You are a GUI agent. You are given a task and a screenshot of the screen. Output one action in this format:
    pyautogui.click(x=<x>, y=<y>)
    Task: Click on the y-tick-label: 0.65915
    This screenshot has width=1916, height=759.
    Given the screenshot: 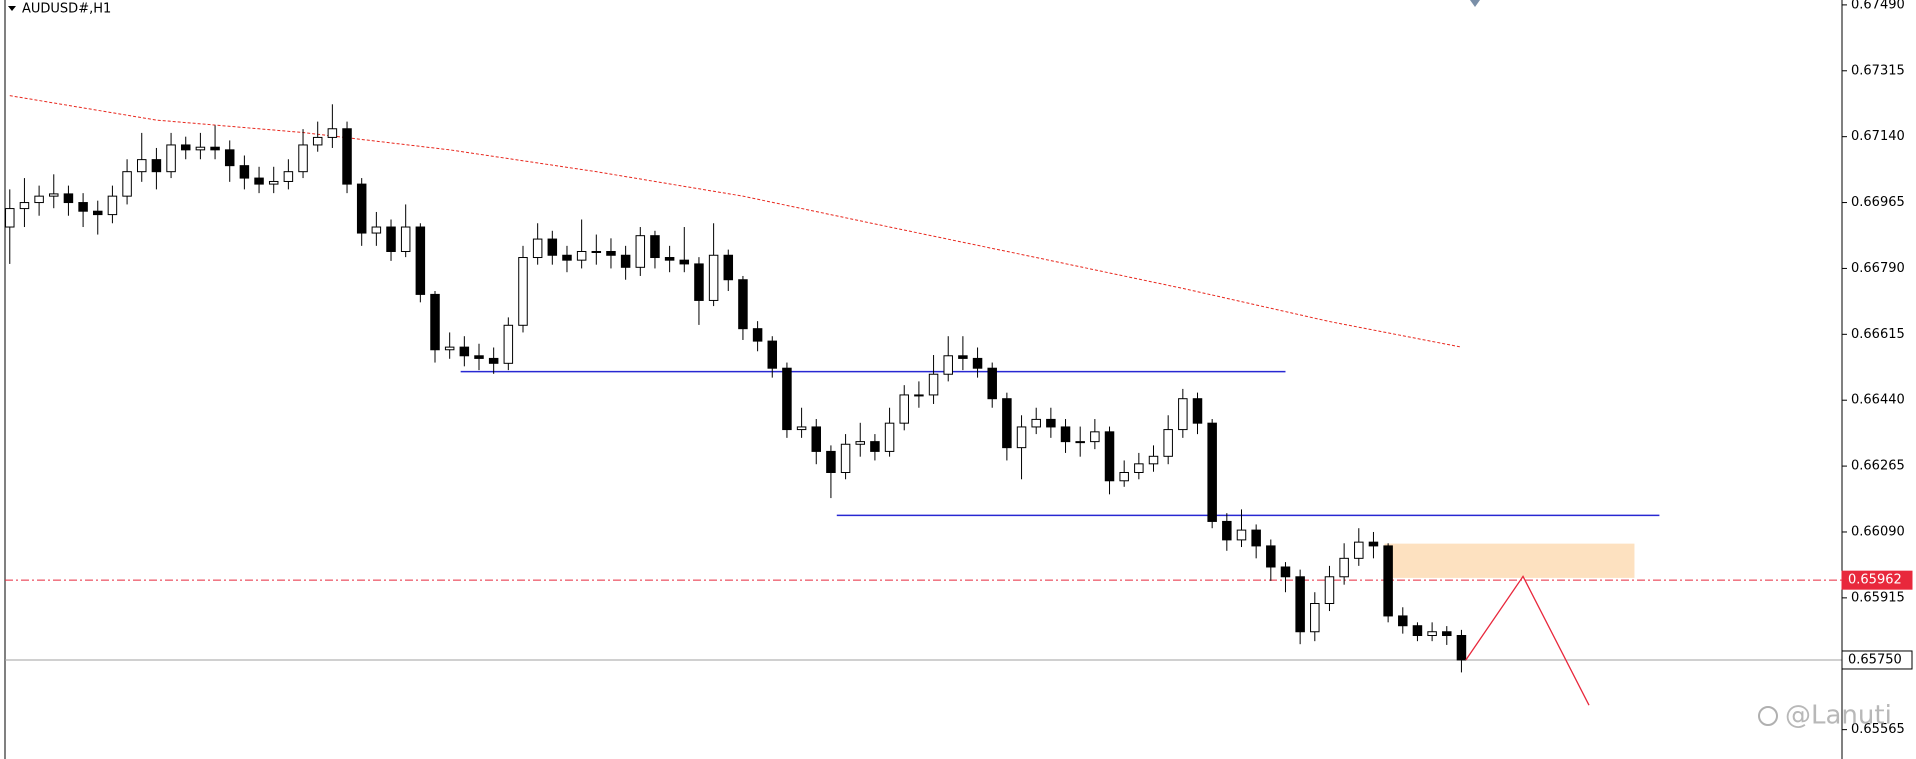 What is the action you would take?
    pyautogui.click(x=1878, y=597)
    